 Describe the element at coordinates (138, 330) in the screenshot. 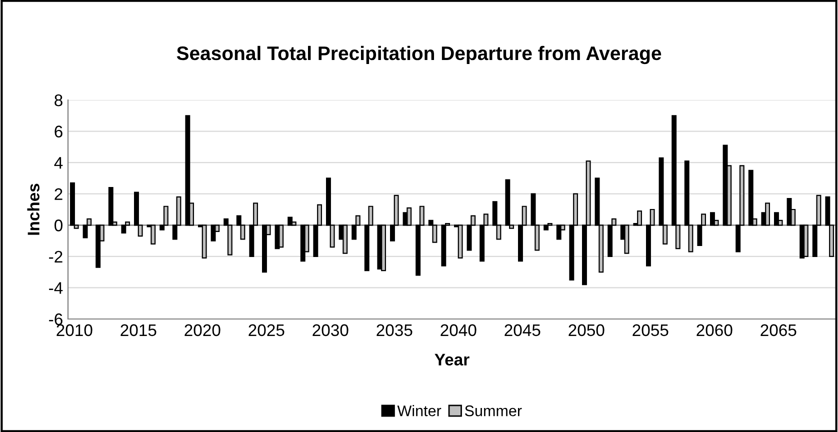

I see `x-tick-label: 2015` at that location.